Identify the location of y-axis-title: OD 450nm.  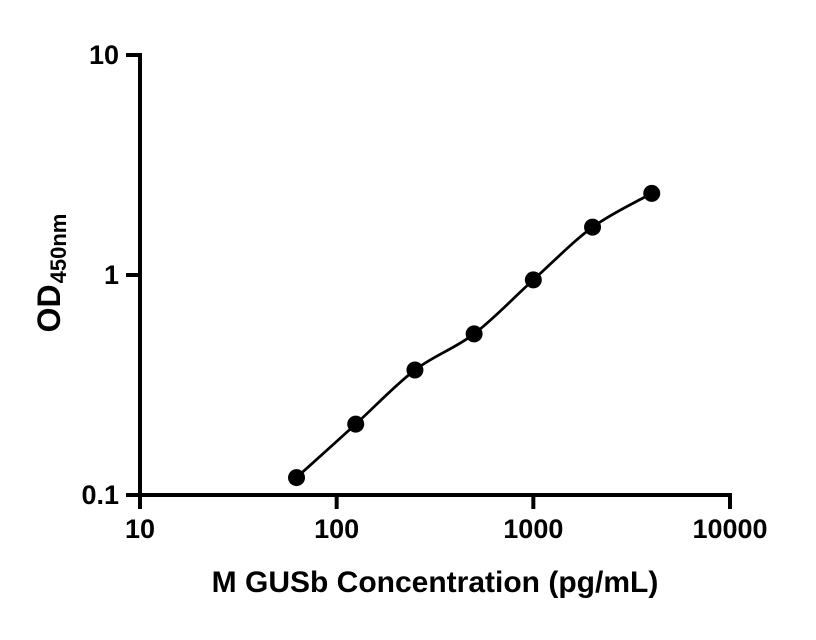
(52, 273).